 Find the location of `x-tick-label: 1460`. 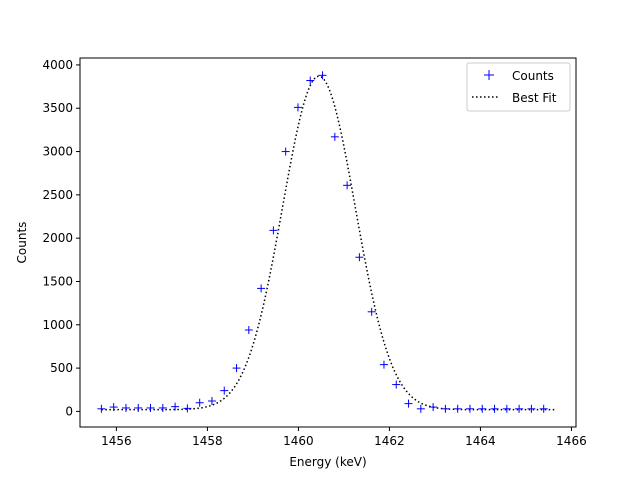

x-tick-label: 1460 is located at coordinates (298, 441).